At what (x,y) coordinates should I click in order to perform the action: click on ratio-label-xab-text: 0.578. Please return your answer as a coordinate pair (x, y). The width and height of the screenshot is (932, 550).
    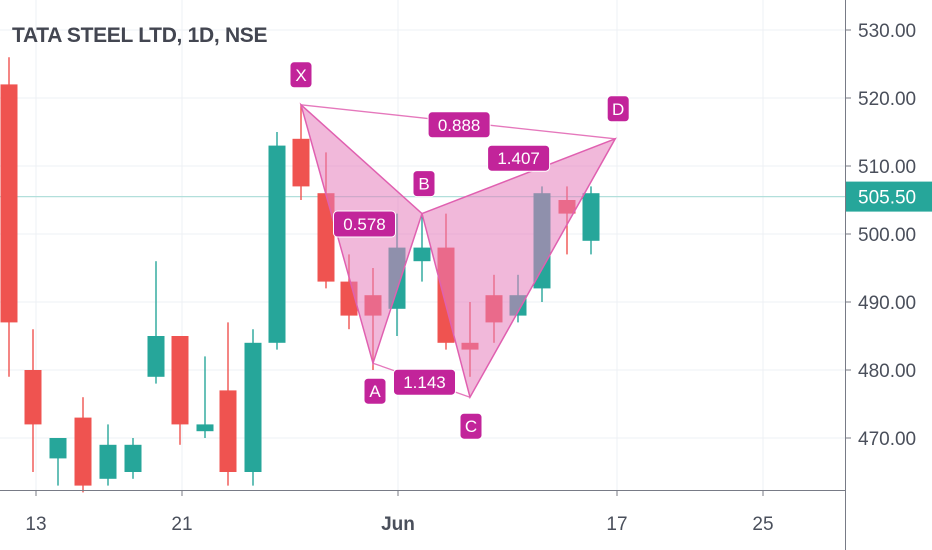
    Looking at the image, I should click on (364, 224).